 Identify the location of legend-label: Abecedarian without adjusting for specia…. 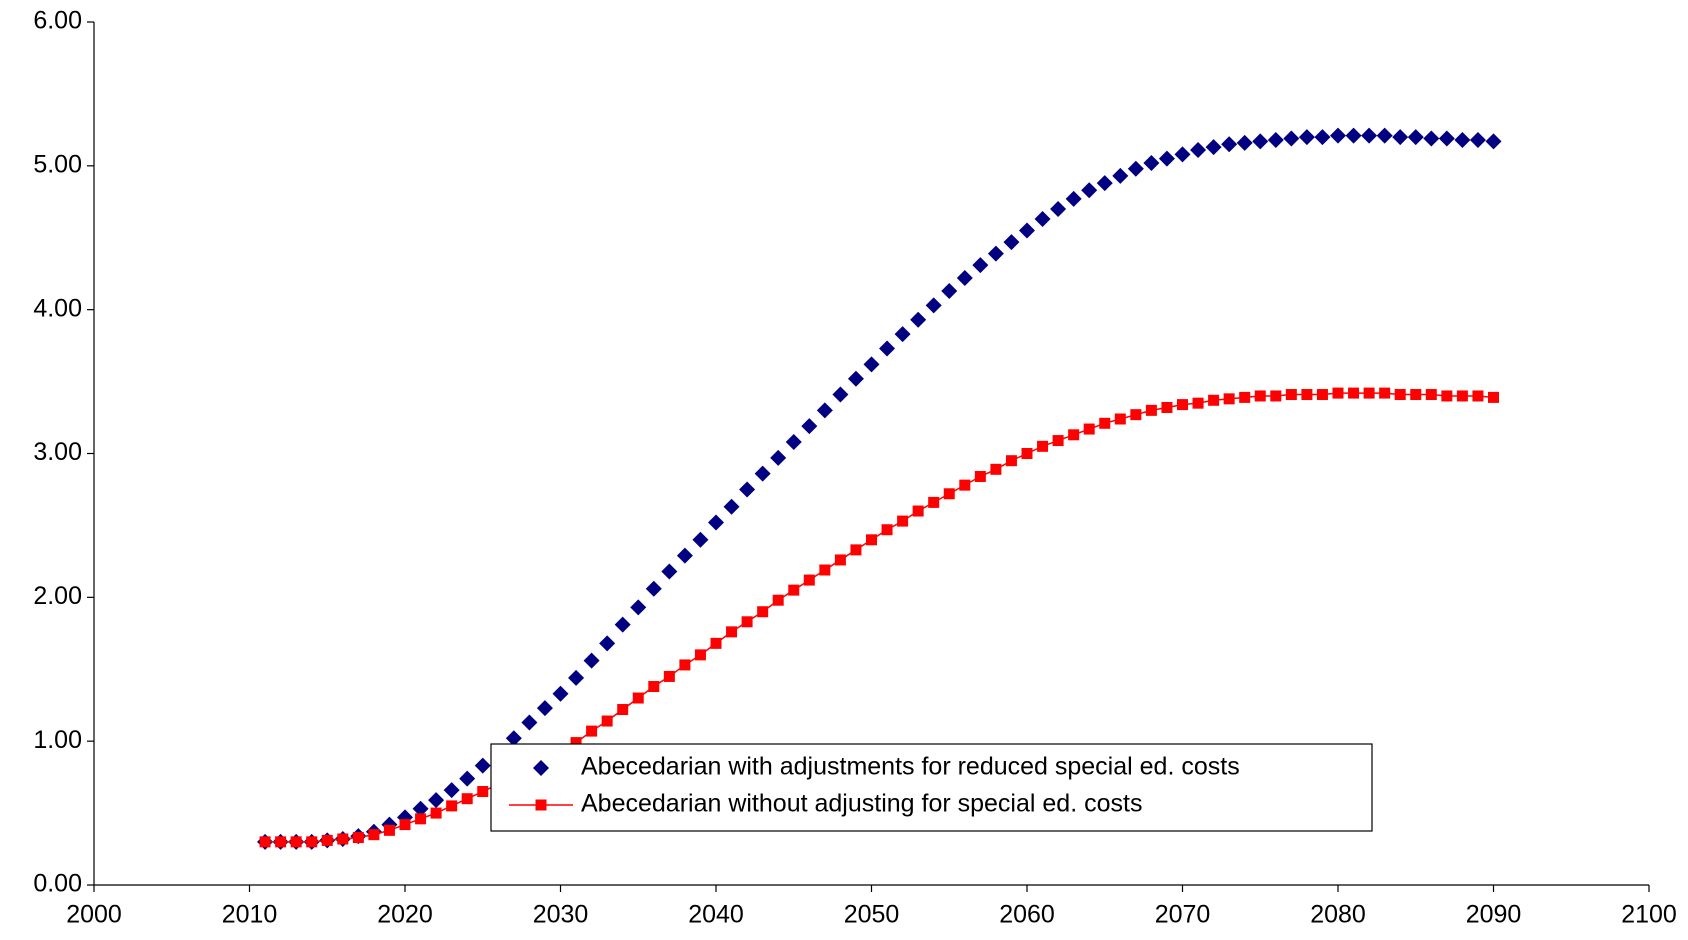
(861, 804).